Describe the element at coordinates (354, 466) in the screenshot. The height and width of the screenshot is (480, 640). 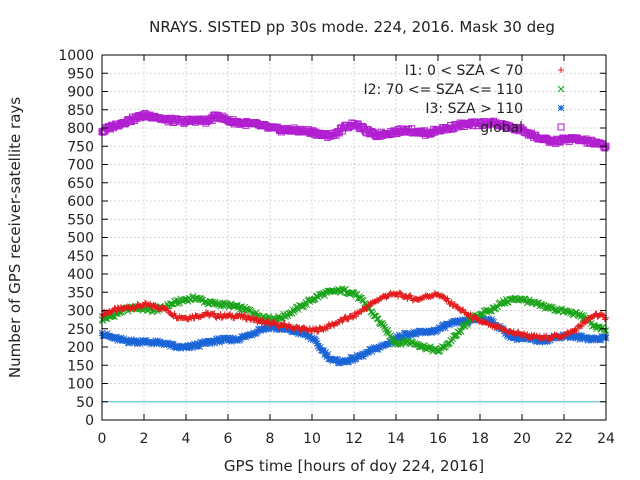
I see `x-axis-label: GPS time [hours of doy 224, 2016]` at that location.